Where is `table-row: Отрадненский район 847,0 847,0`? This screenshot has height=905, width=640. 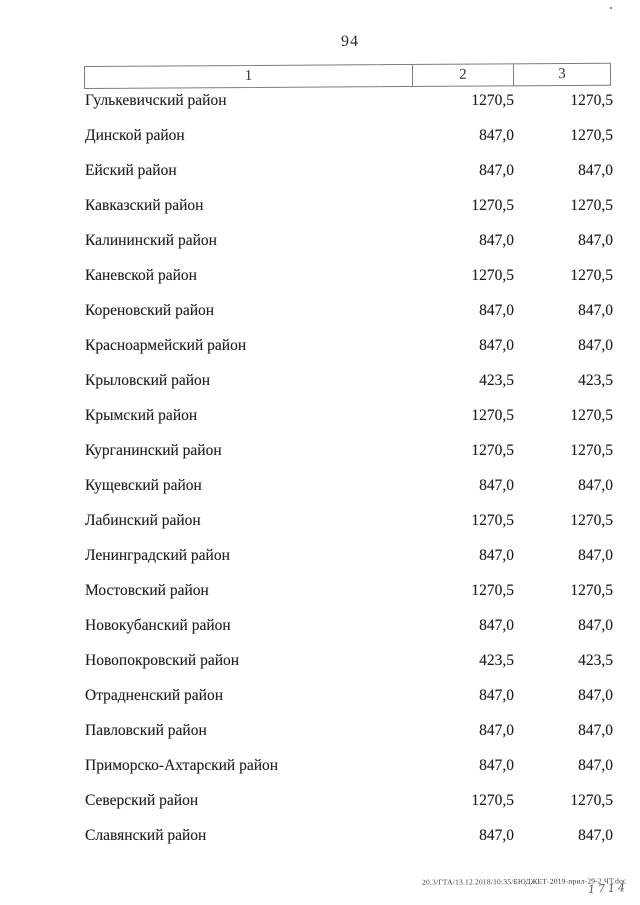 table-row: Отрадненский район 847,0 847,0 is located at coordinates (348, 701).